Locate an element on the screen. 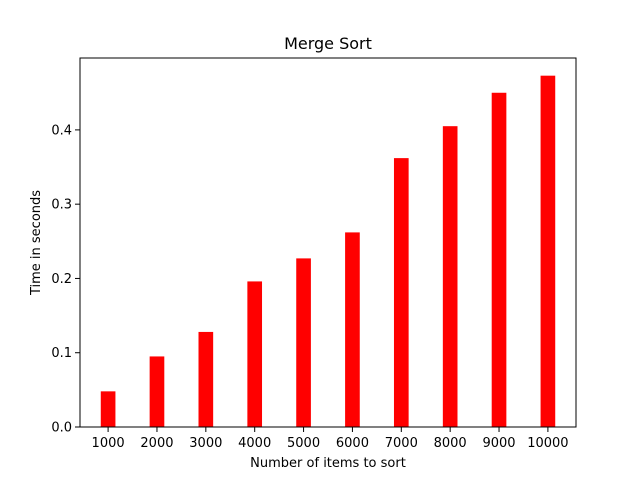 This screenshot has width=640, height=480. y-ticks-group: 0.0 0.1 0.2 0.3 0.4 is located at coordinates (65, 279).